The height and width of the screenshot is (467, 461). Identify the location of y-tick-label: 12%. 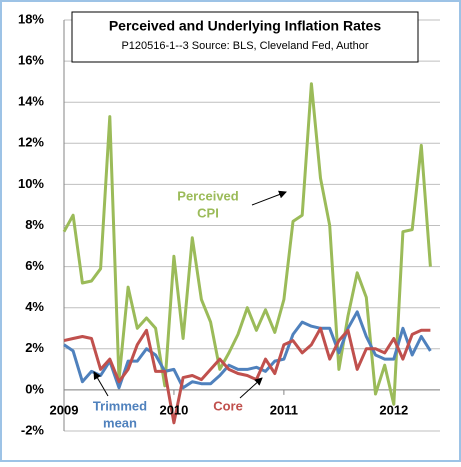
(31, 142).